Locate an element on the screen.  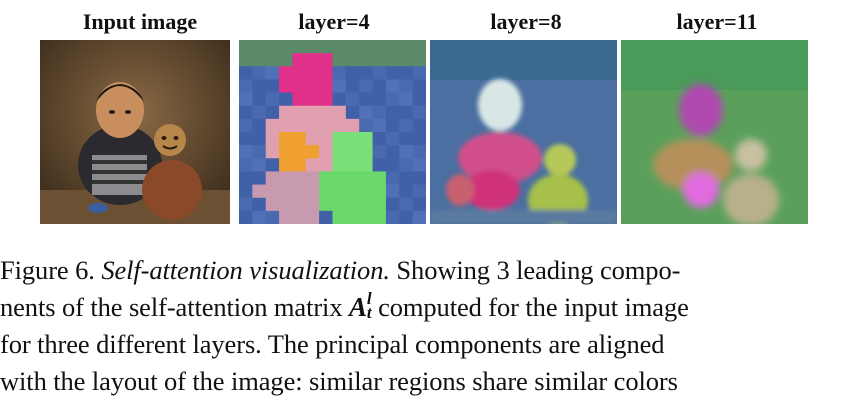
math-superscript: l is located at coordinates (369, 298).